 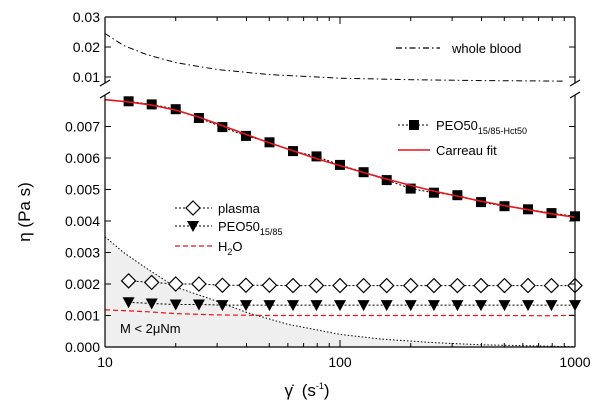 I want to click on svg-text: PEO5015/85-Hct50, so click(x=481, y=127).